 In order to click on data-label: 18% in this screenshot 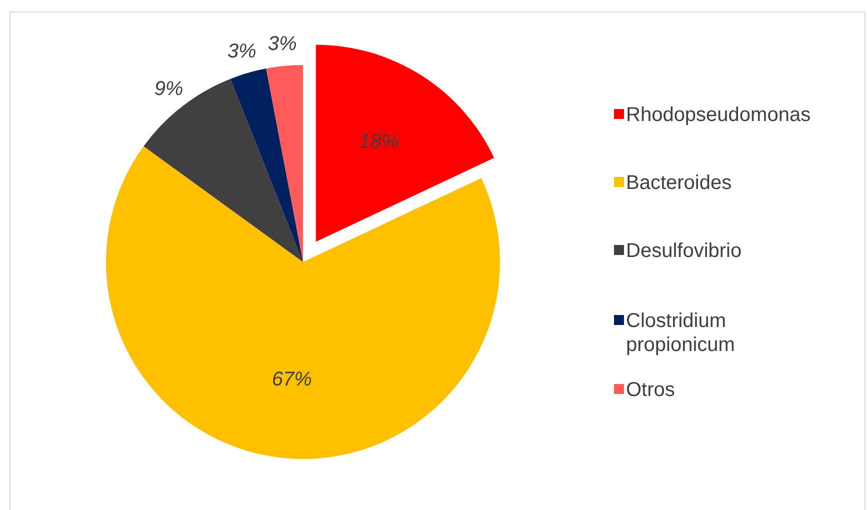, I will do `click(379, 141)`.